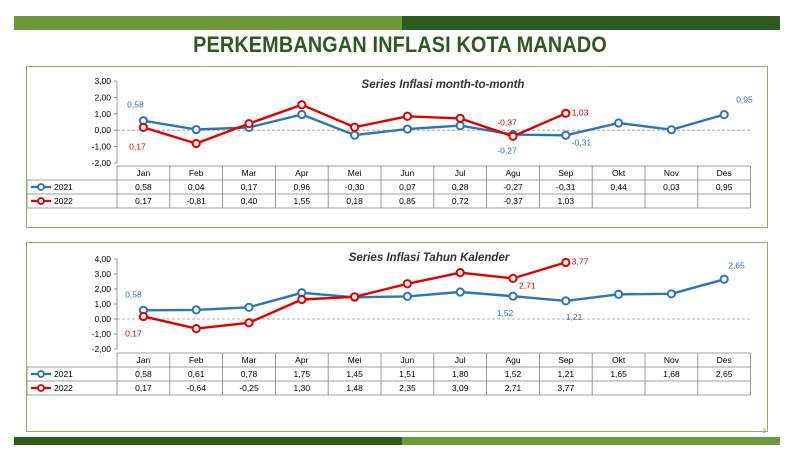 This screenshot has width=800, height=450. Describe the element at coordinates (355, 360) in the screenshot. I see `x-tick-label: Mei` at that location.